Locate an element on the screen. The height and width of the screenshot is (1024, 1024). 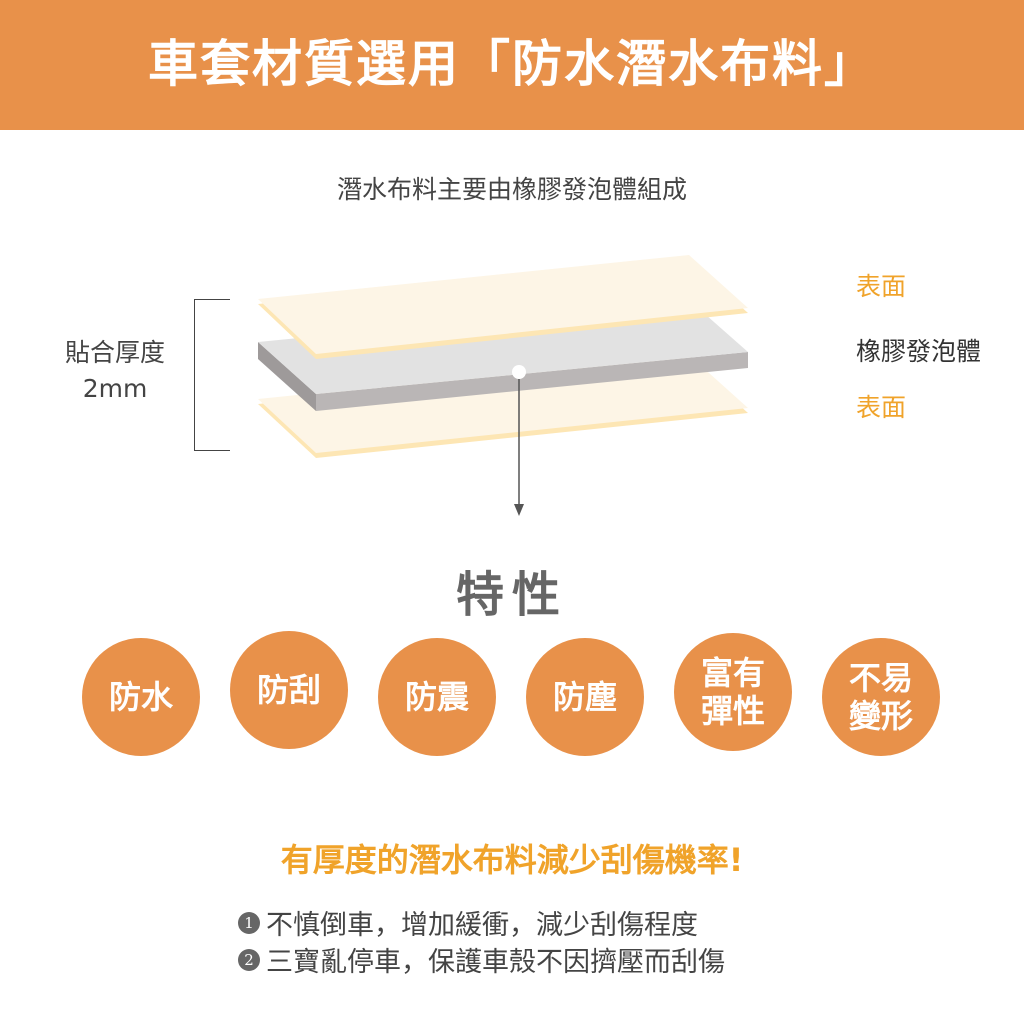
feature-text: 防震 is located at coordinates (436, 697).